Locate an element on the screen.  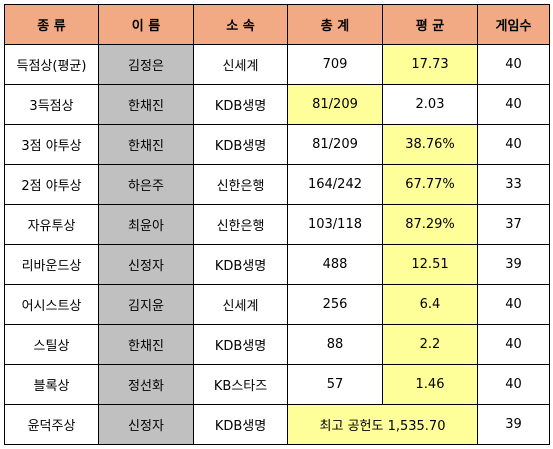
average-cell: 1.46 is located at coordinates (430, 384).